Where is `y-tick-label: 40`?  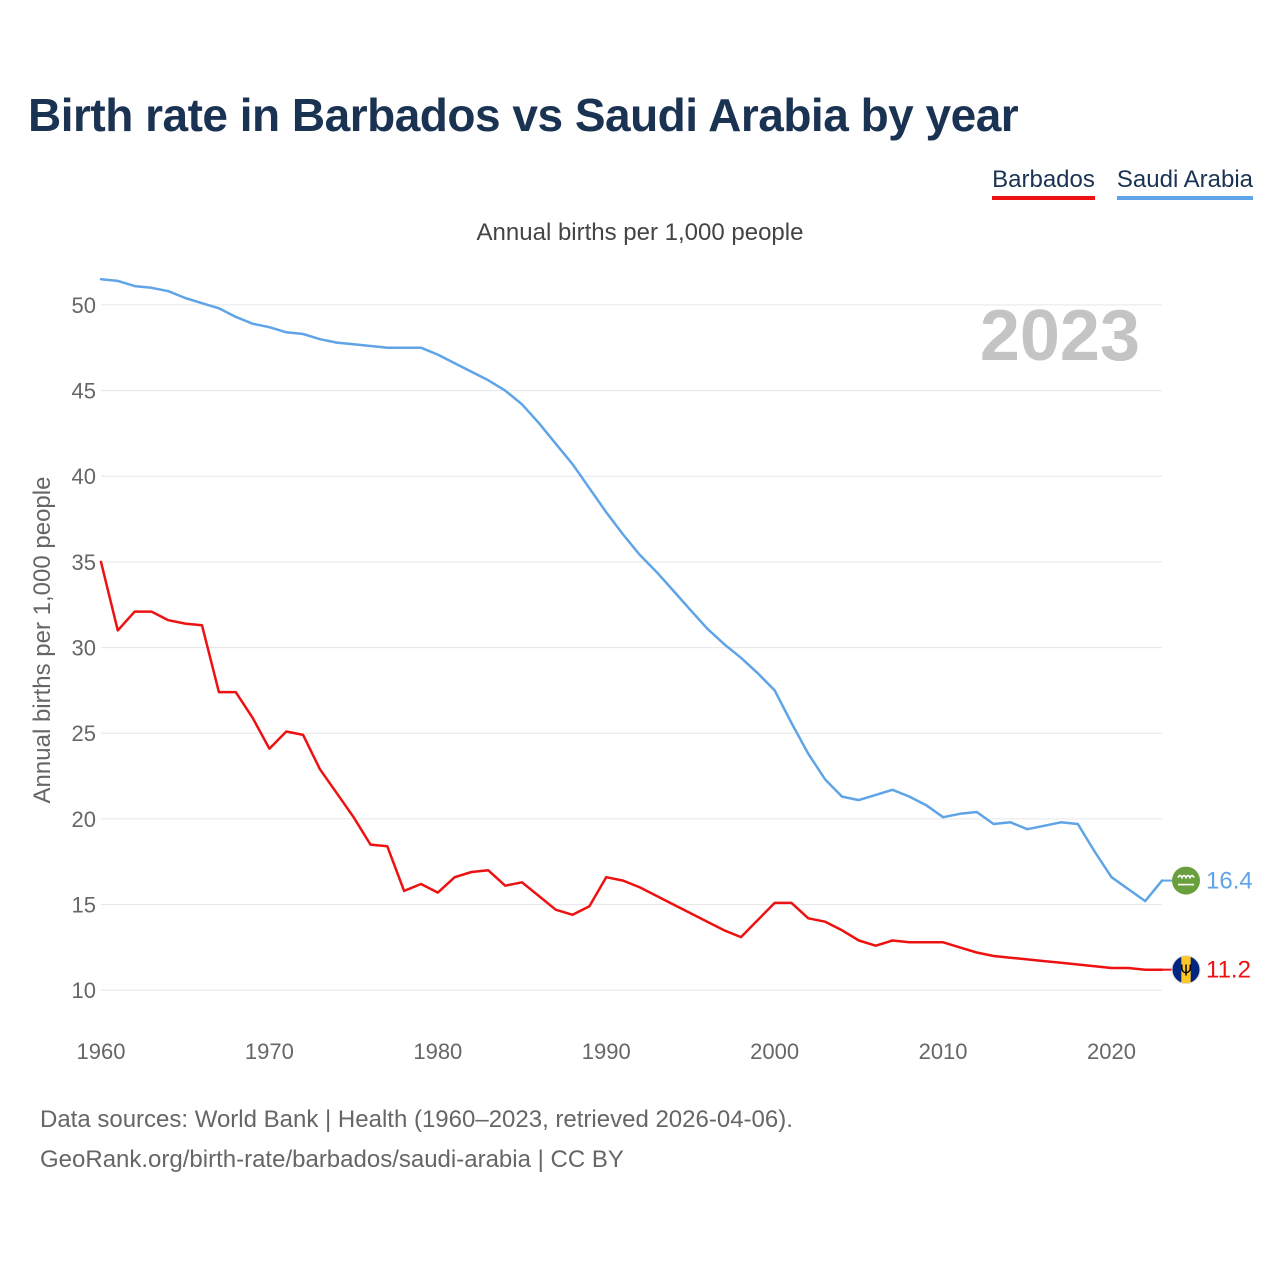 y-tick-label: 40 is located at coordinates (84, 476).